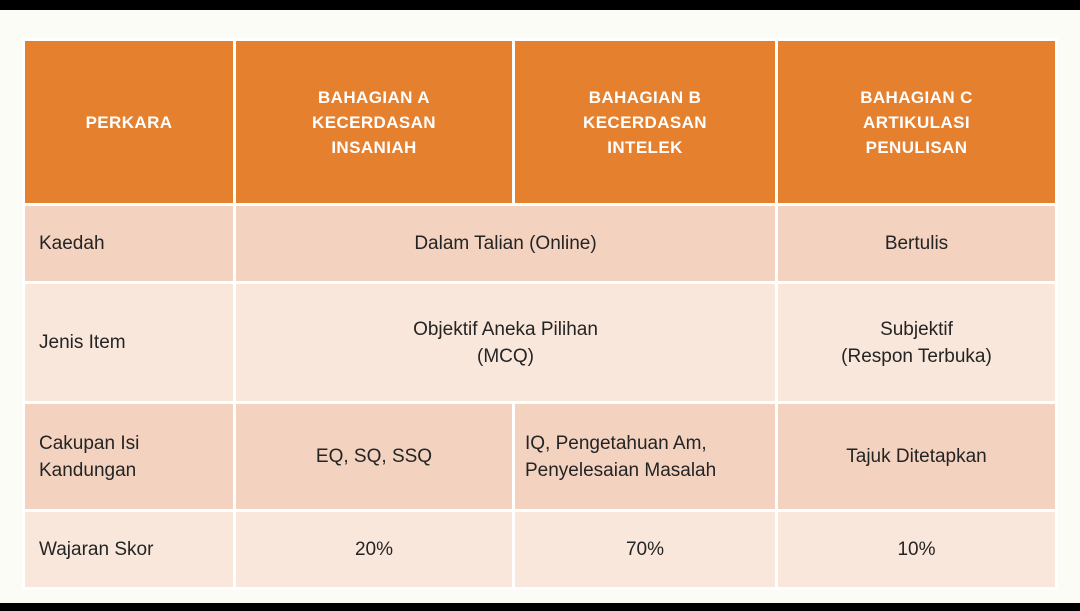  Describe the element at coordinates (129, 549) in the screenshot. I see `row-label-wajaran-skor: Wajaran Skor` at that location.